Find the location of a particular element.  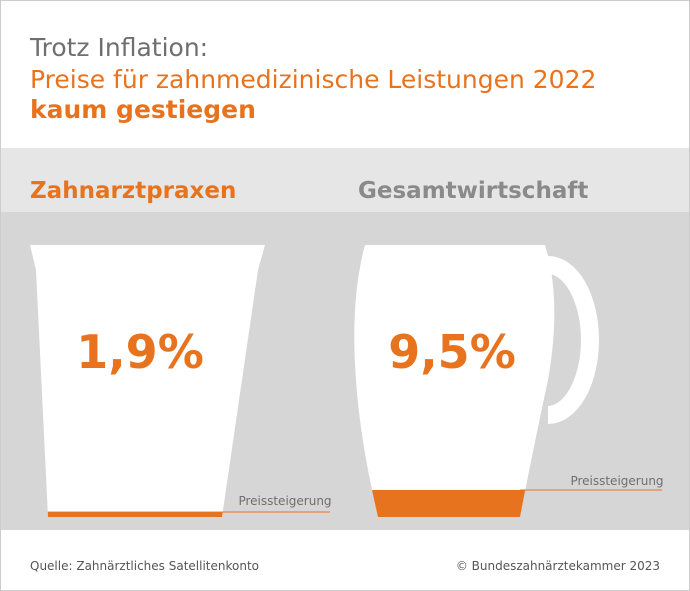

value-label: 9,5% is located at coordinates (452, 352).